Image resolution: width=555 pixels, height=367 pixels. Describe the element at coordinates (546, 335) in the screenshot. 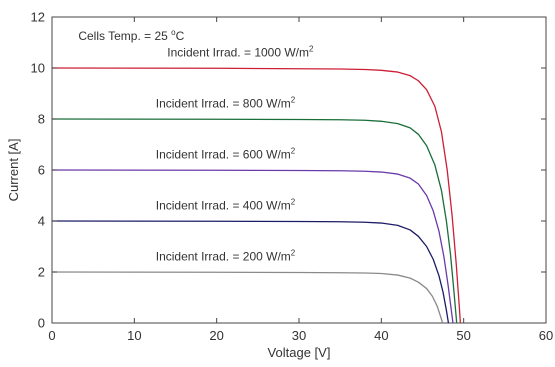

I see `x-tick-label: 60` at that location.